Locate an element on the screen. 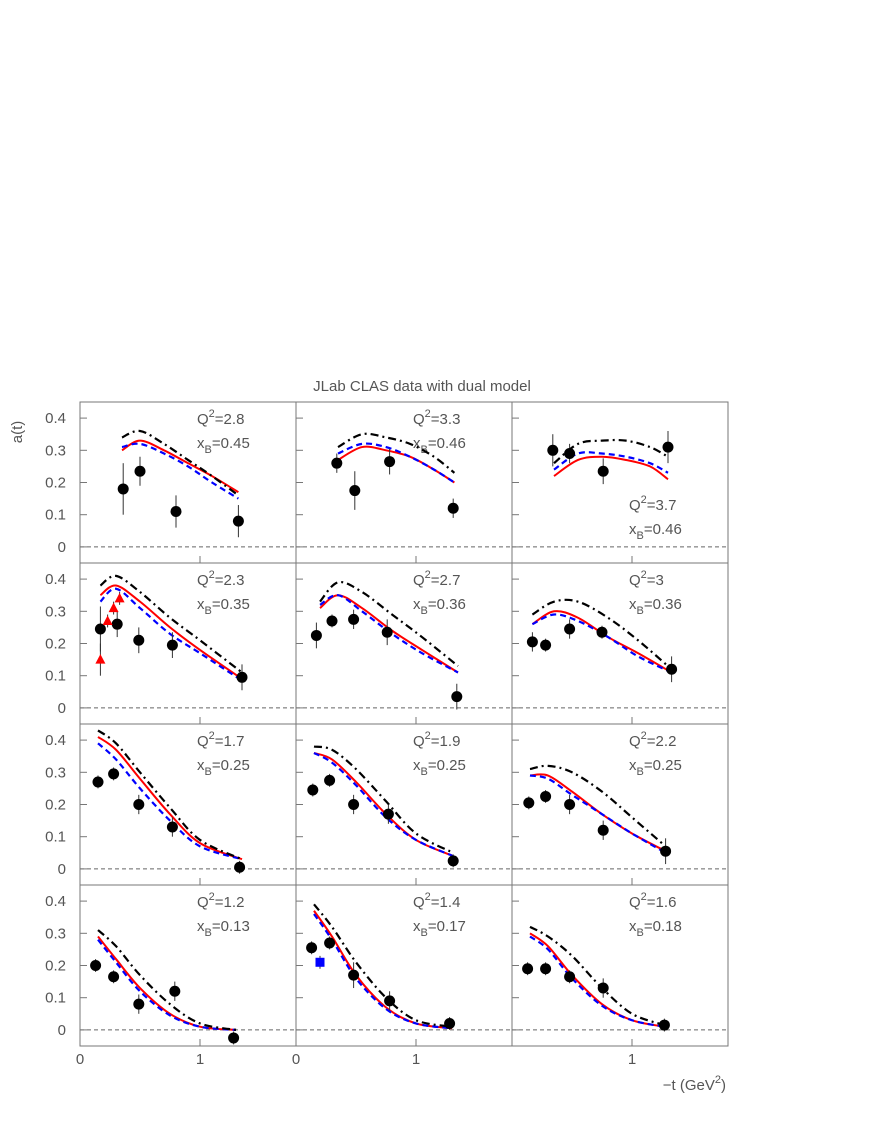 This screenshot has height=1133, width=872. q2-label: Q2=1.4 is located at coordinates (436, 901).